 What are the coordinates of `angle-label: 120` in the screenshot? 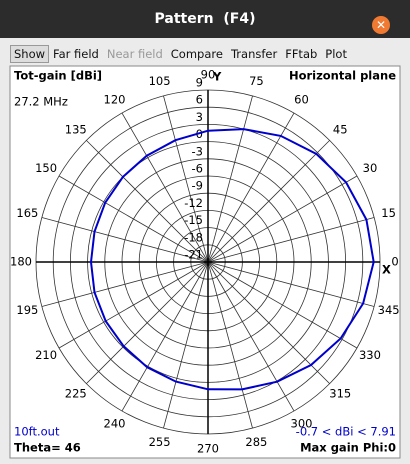 It's located at (115, 100).